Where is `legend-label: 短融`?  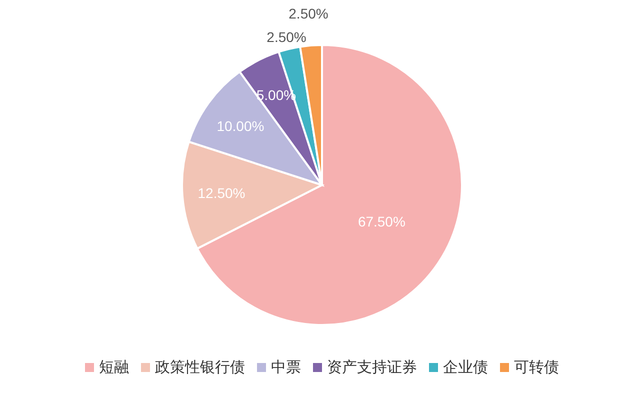 legend-label: 短融 is located at coordinates (114, 367).